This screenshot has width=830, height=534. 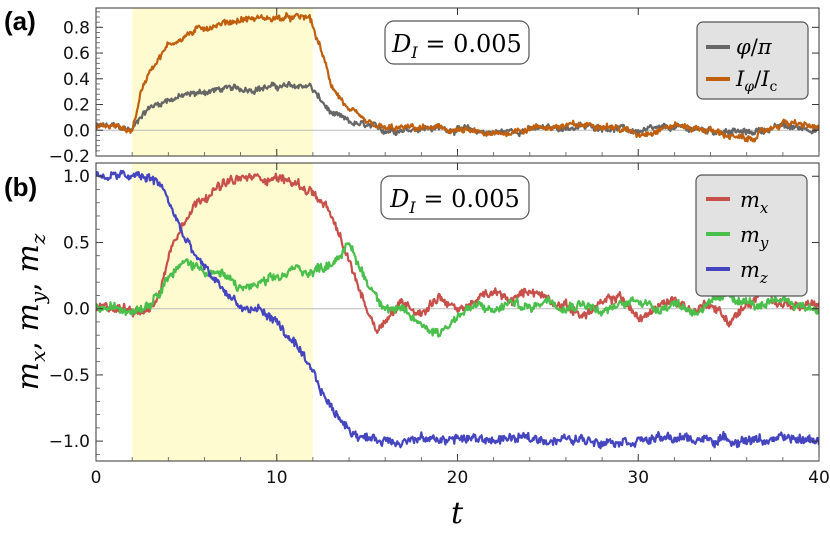 What do you see at coordinates (76, 28) in the screenshot?
I see `panel-a-ytick-label: 0.8` at bounding box center [76, 28].